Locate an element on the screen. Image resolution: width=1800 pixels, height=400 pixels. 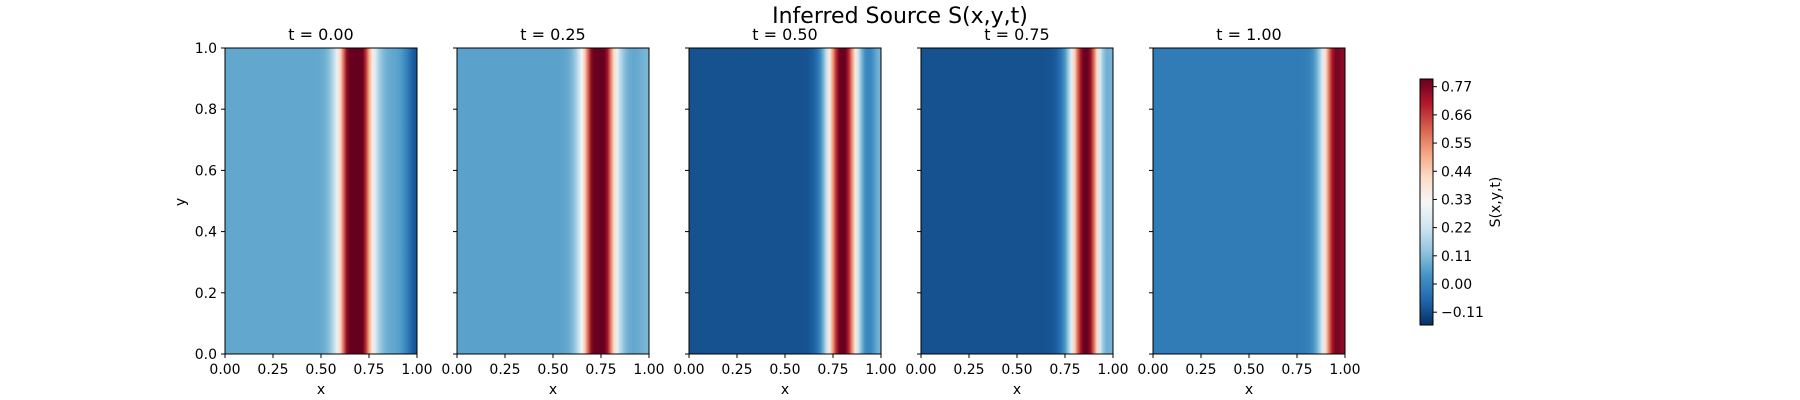
colorbar-tick-label: 0.66 is located at coordinates (1456, 116).